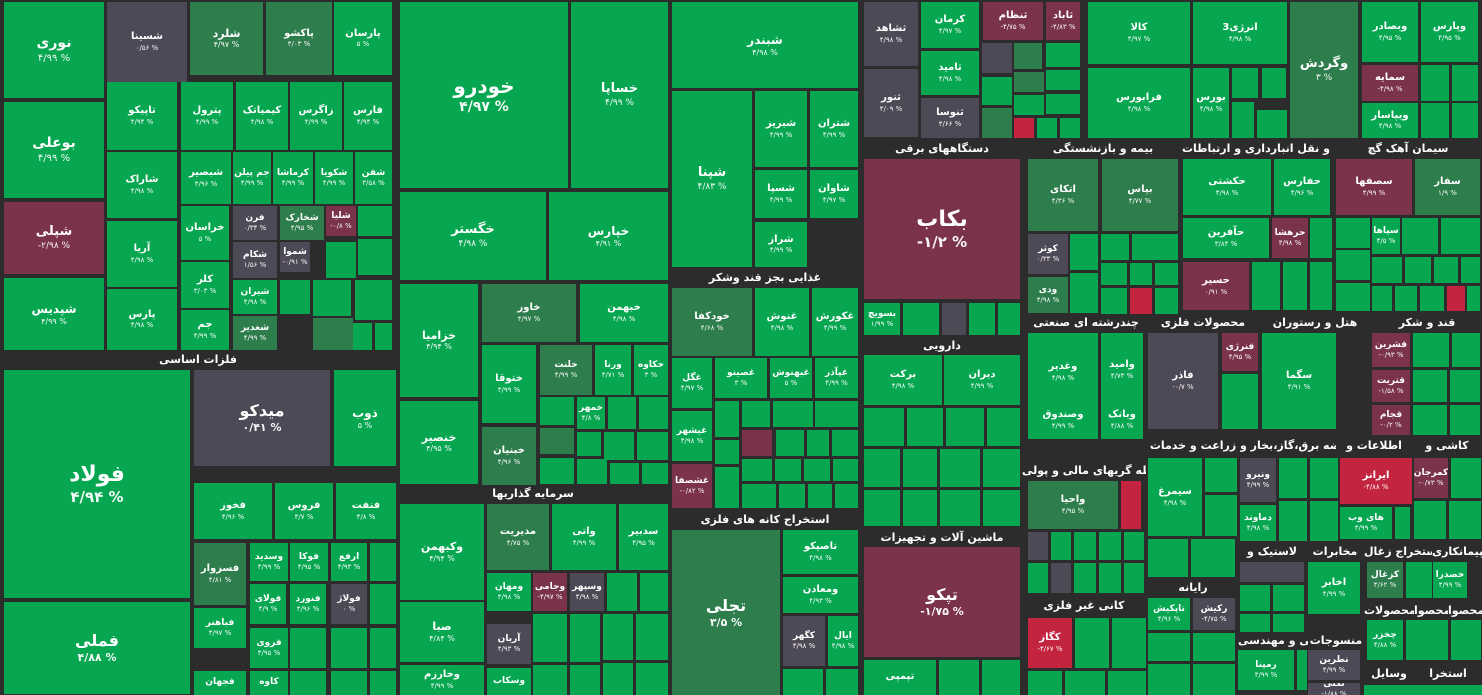 The height and width of the screenshot is (695, 1482). Describe the element at coordinates (207, 116) in the screenshot. I see `stock-tile-petrol: پترول ۴/۹۹ %` at that location.